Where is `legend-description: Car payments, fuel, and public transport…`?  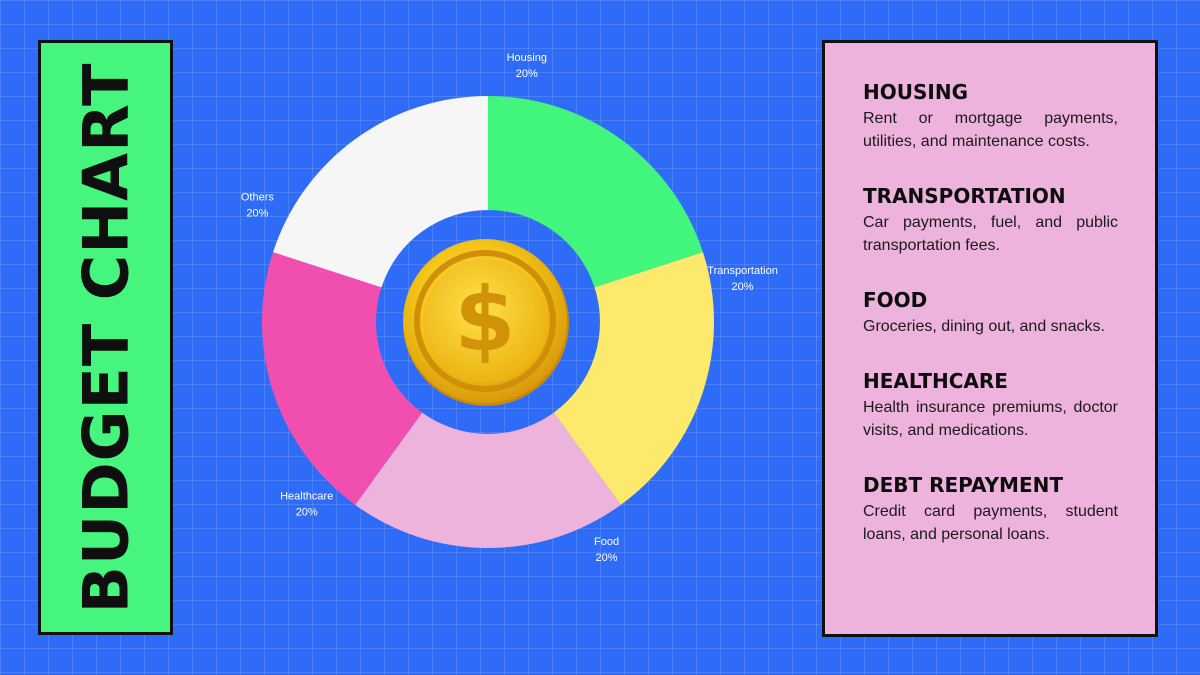
legend-description: Car payments, fuel, and public transport… is located at coordinates (990, 234).